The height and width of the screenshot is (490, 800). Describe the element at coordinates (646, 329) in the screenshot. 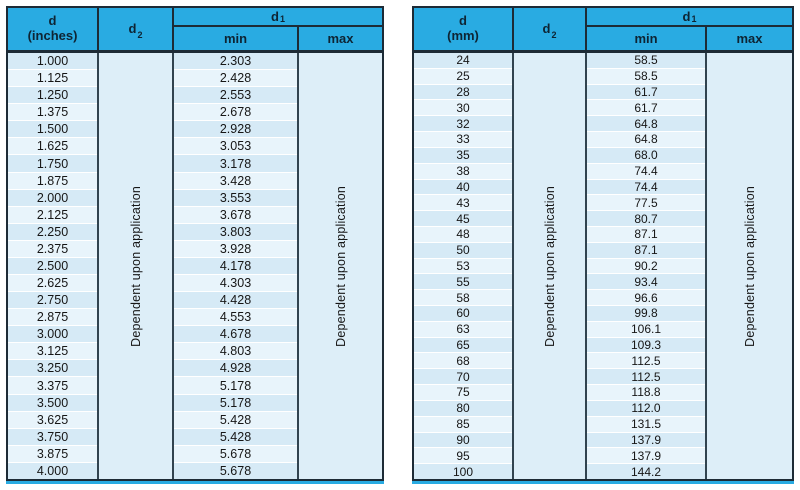

I see `table-cell-min: 106.1` at that location.